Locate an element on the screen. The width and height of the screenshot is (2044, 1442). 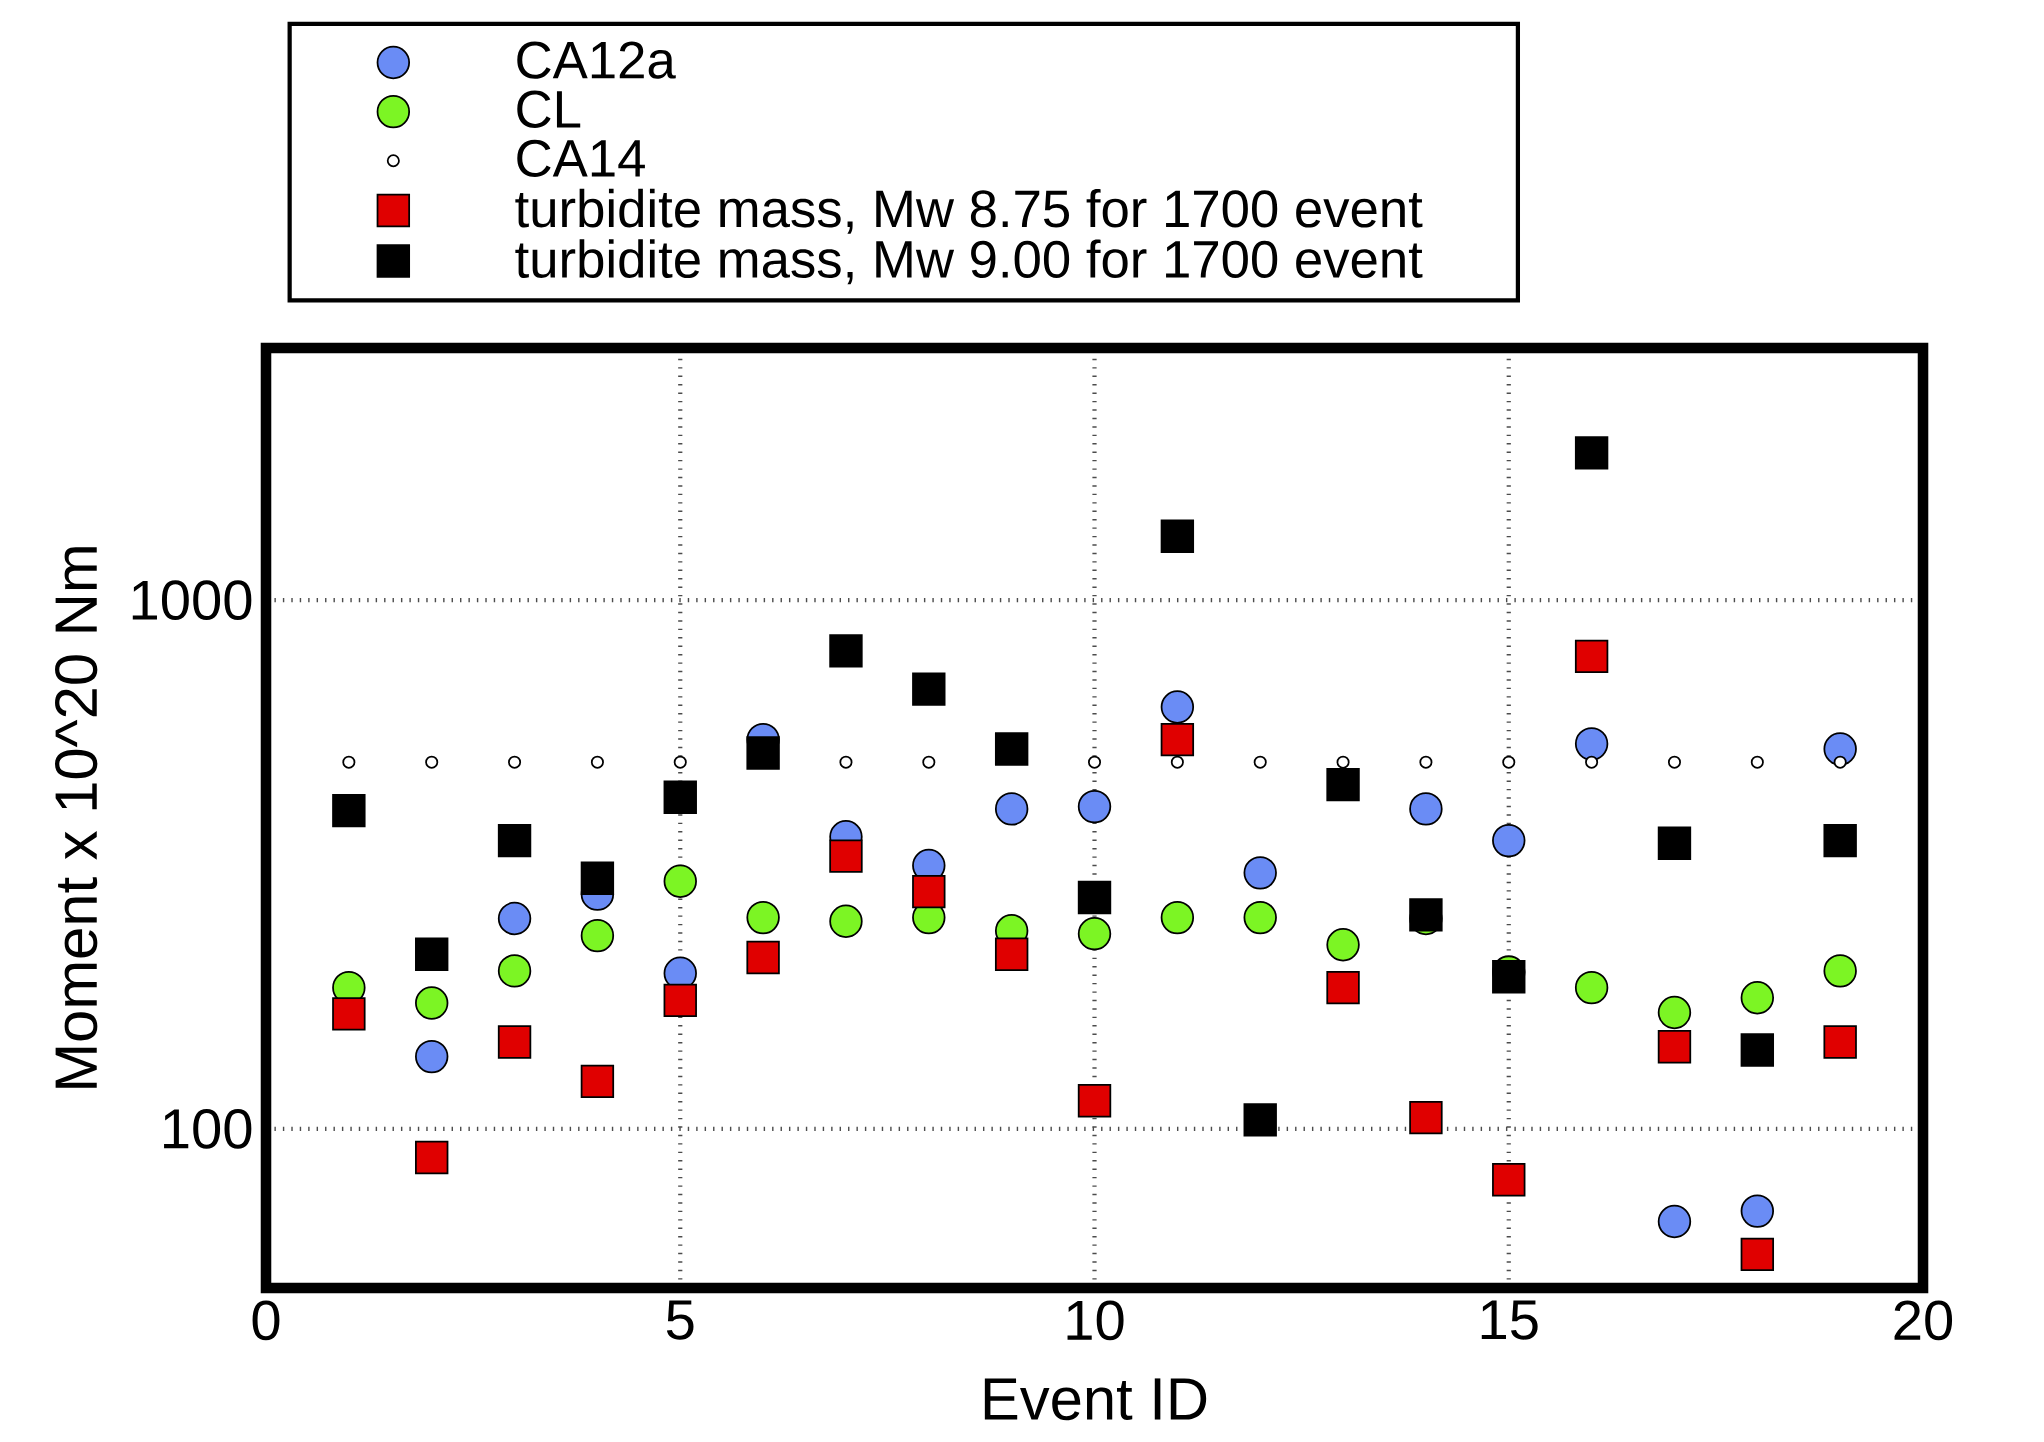
legend-label: turbidite mass, Mw 8.75 for 1700 event is located at coordinates (969, 211).